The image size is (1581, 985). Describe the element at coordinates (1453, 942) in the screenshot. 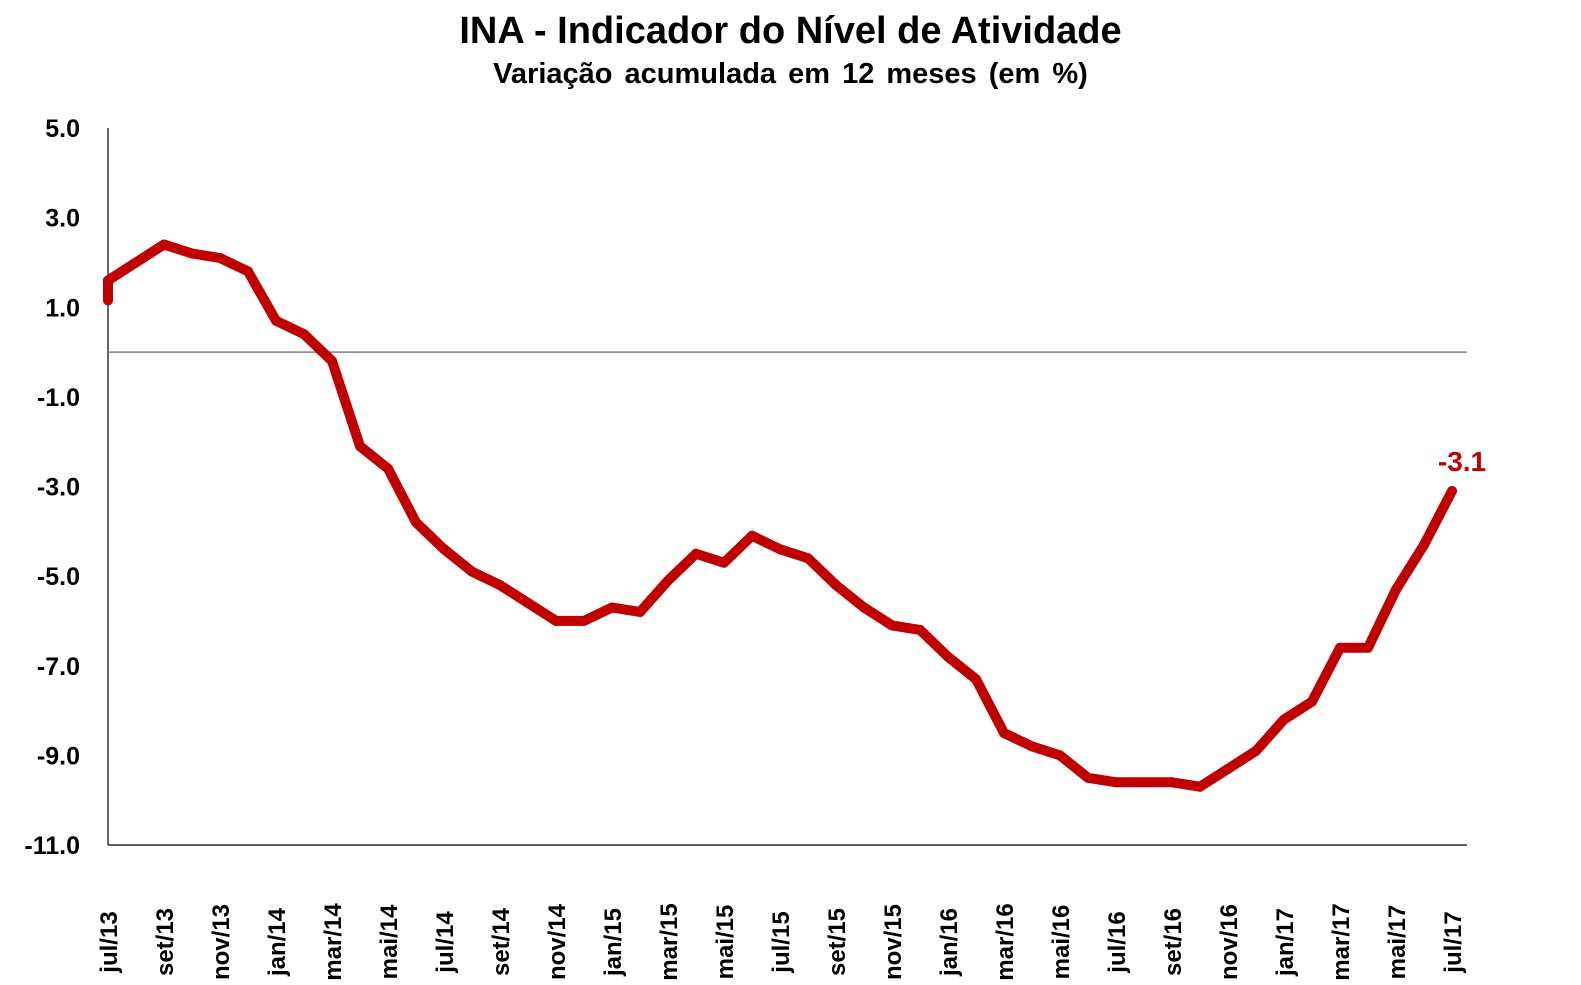

I see `x-tick-label: jul/17` at that location.